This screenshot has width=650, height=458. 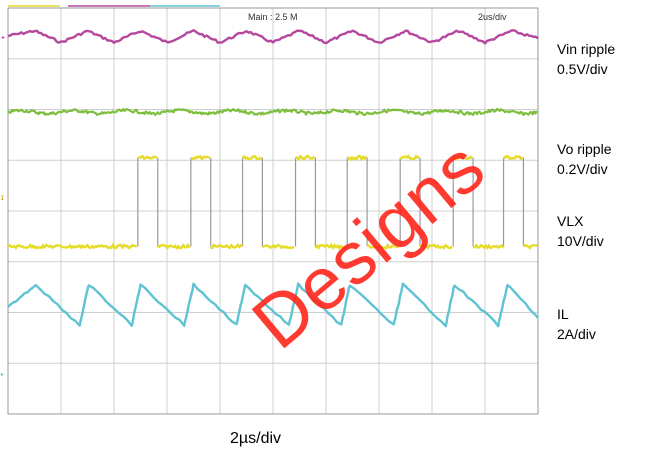 I want to click on legend-vin-ripple-name: Vin ripple, so click(x=586, y=49).